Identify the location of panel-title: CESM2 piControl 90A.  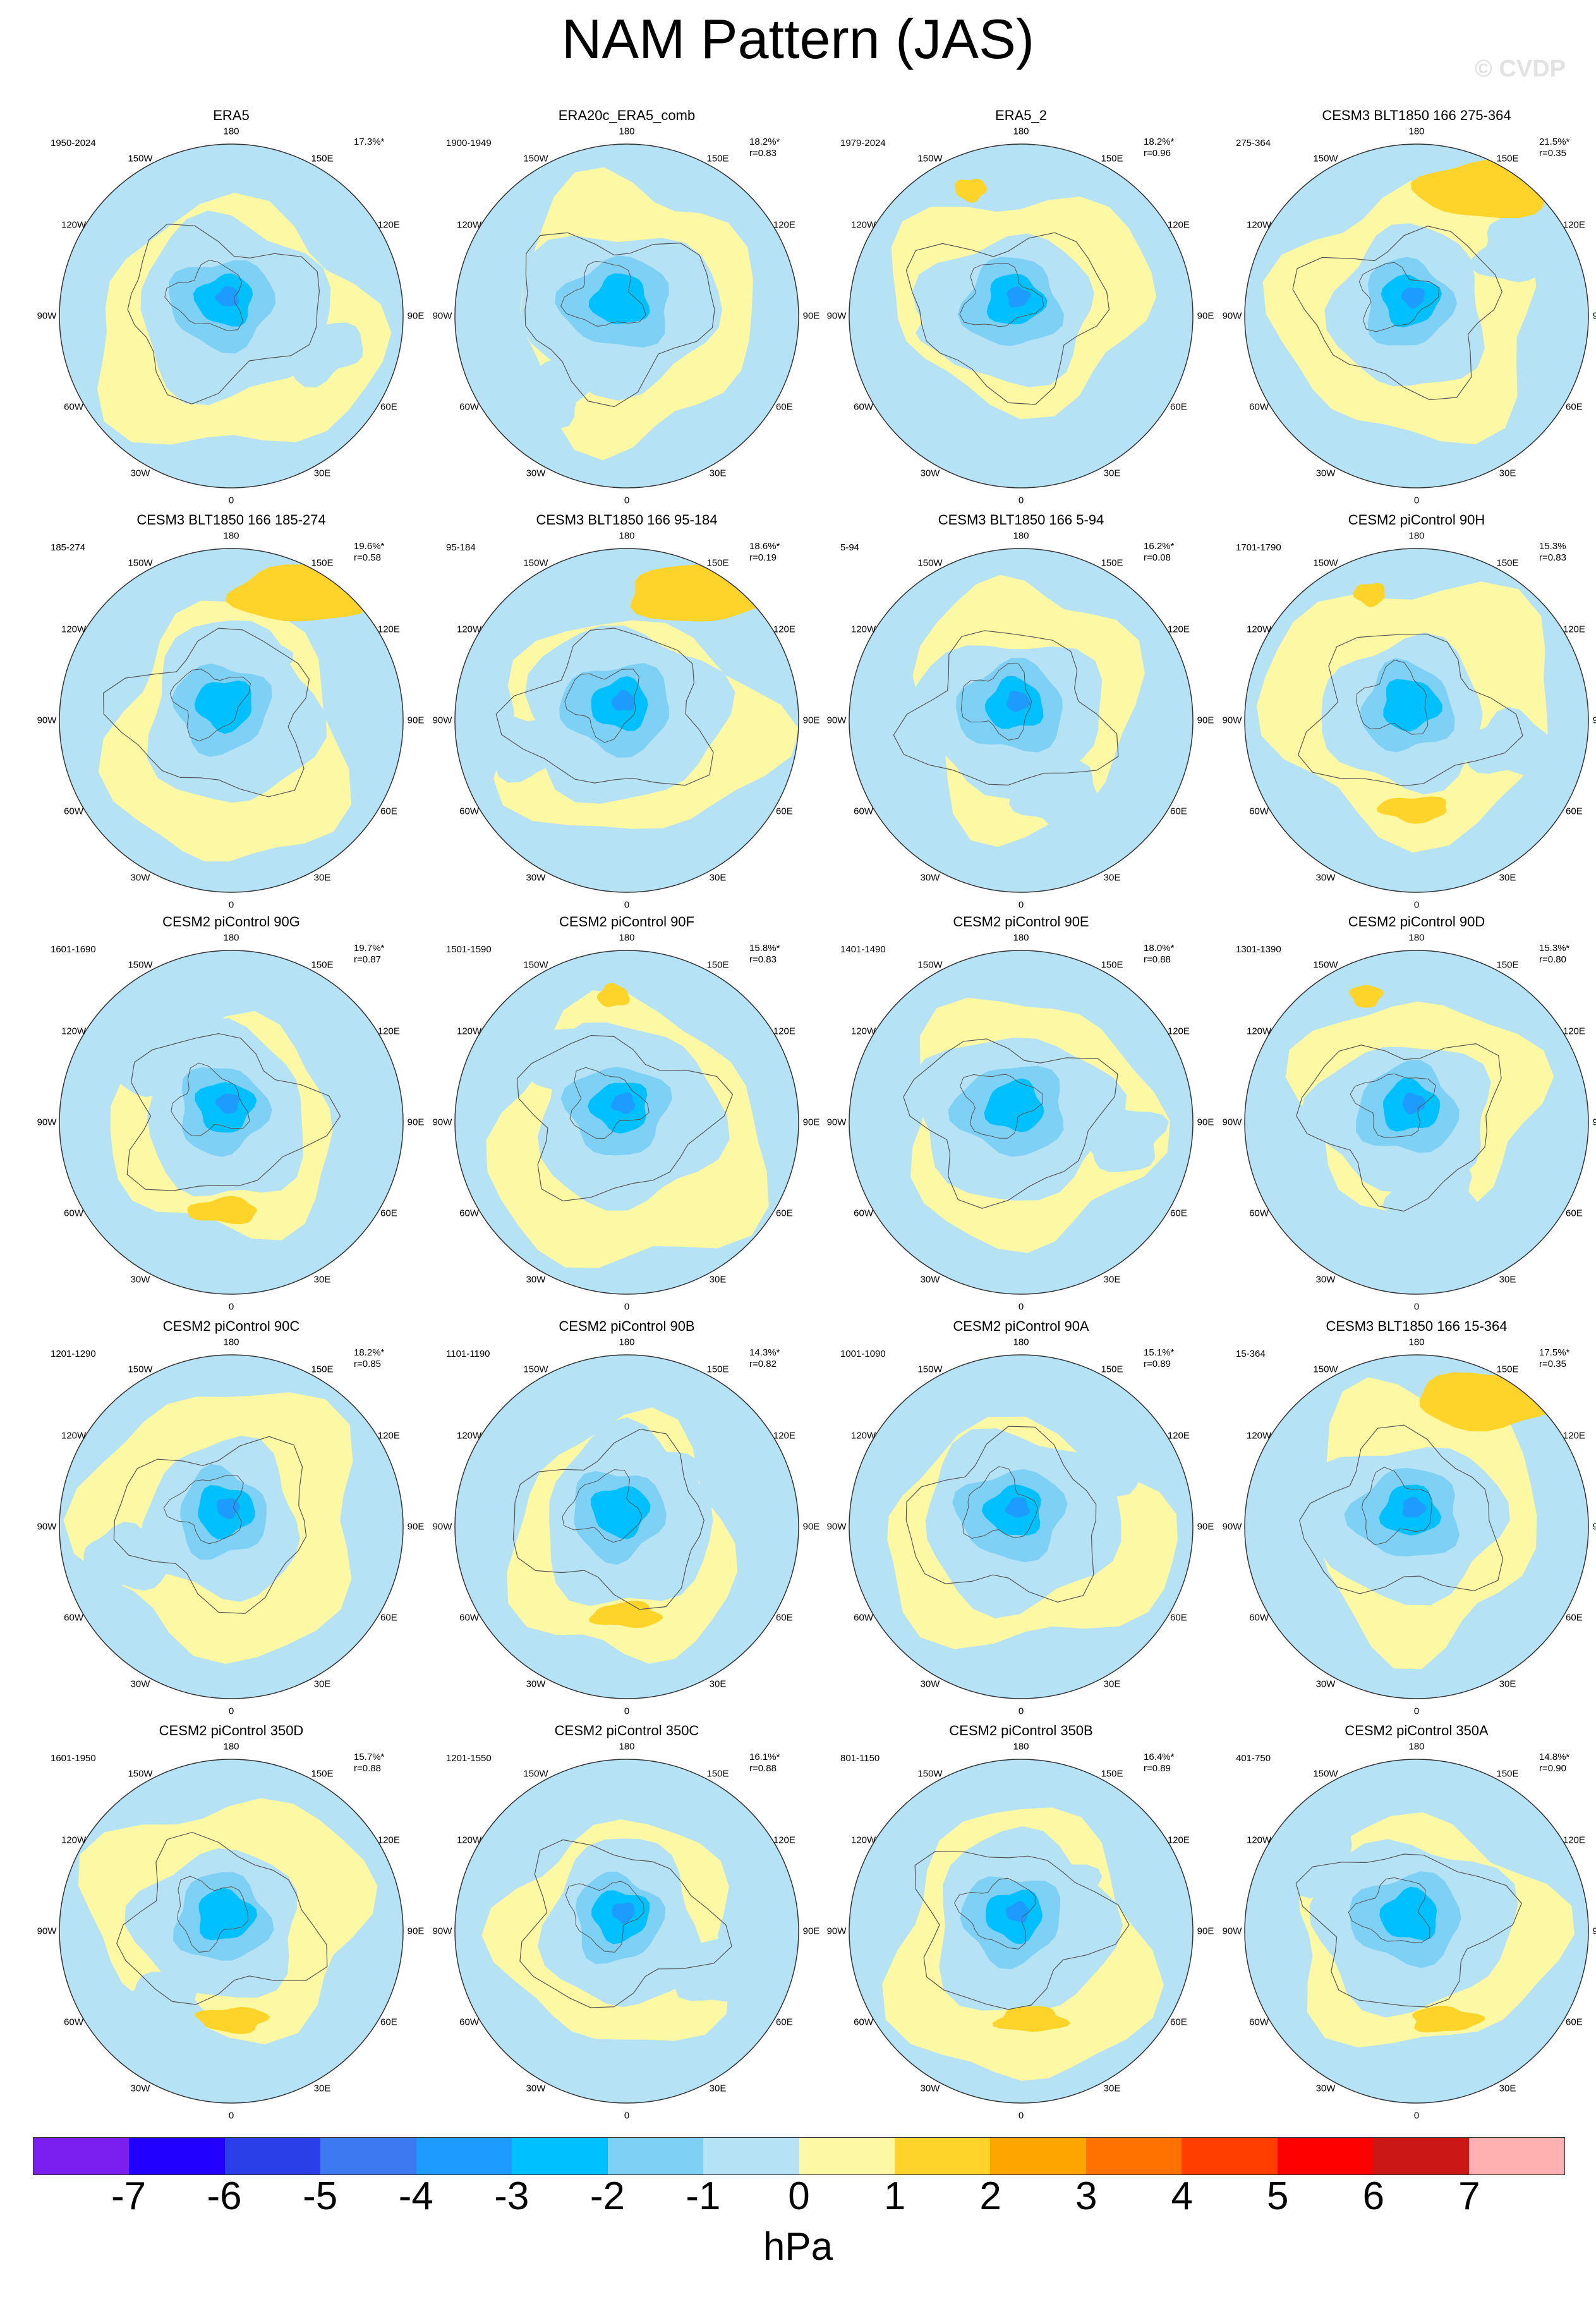
(1021, 1326).